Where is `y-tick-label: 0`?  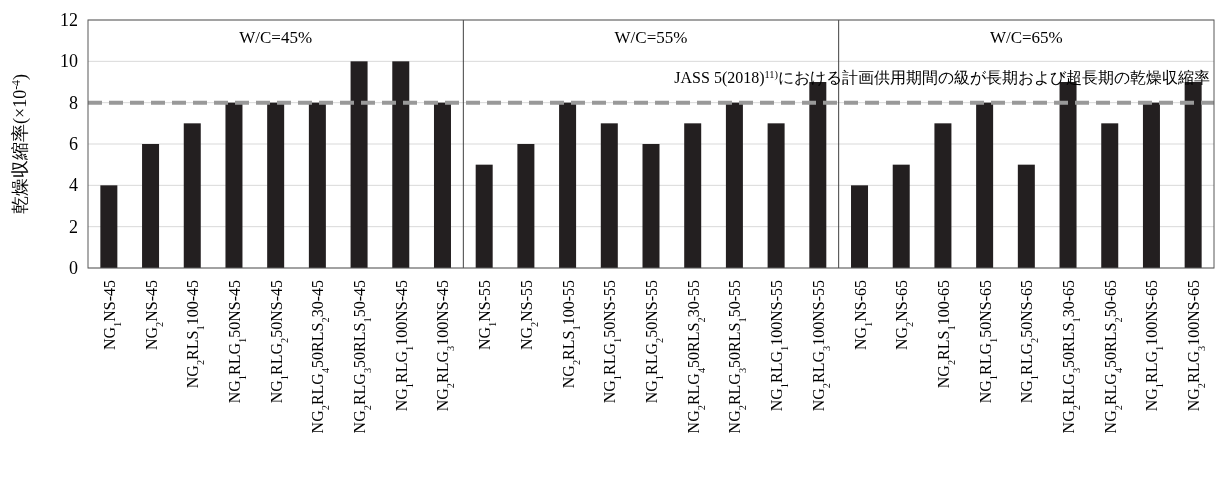
y-tick-label: 0 is located at coordinates (73, 268).